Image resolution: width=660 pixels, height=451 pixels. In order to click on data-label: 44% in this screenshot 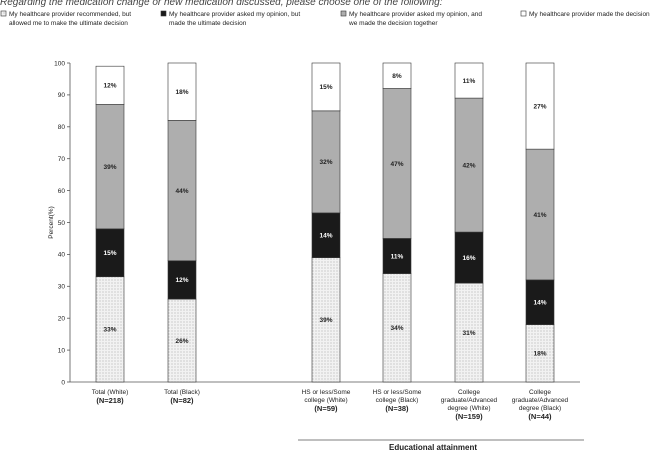, I will do `click(181, 191)`.